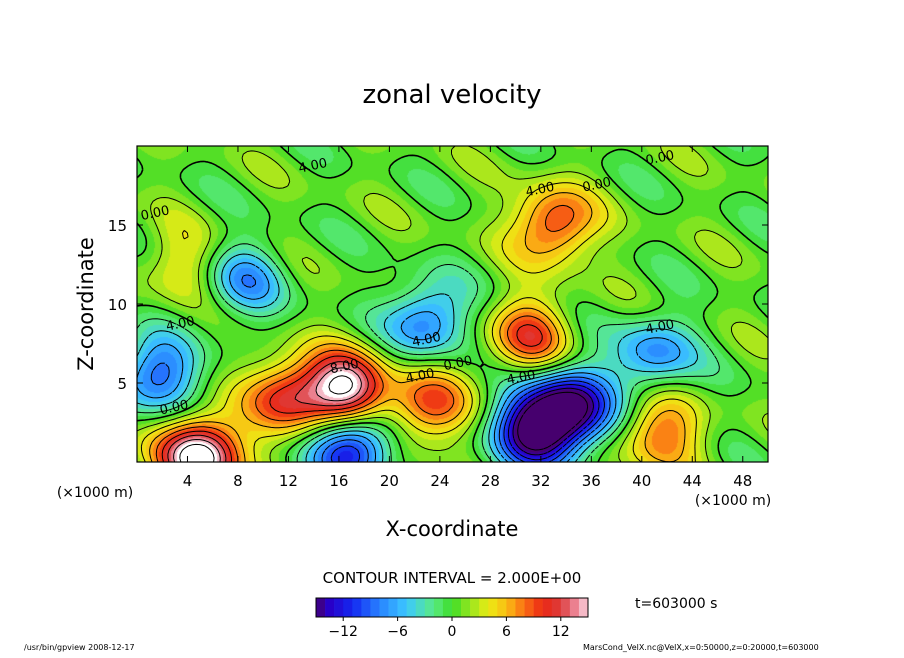 This screenshot has width=904, height=658. Describe the element at coordinates (95, 493) in the screenshot. I see `x-unit-left: (×1000 m)` at that location.